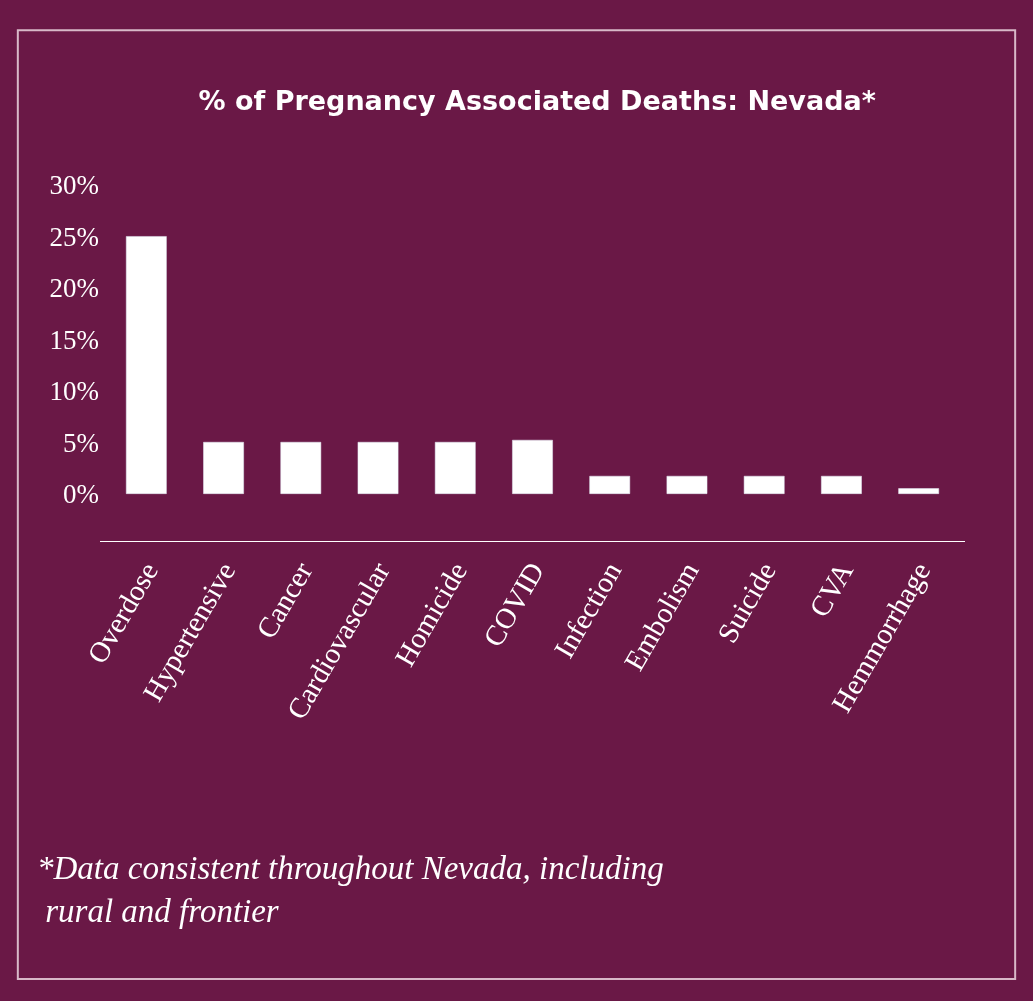 The height and width of the screenshot is (1001, 1033). Describe the element at coordinates (350, 889) in the screenshot. I see `text: *Data consistent throughout Nevada, including rural and frontier` at that location.